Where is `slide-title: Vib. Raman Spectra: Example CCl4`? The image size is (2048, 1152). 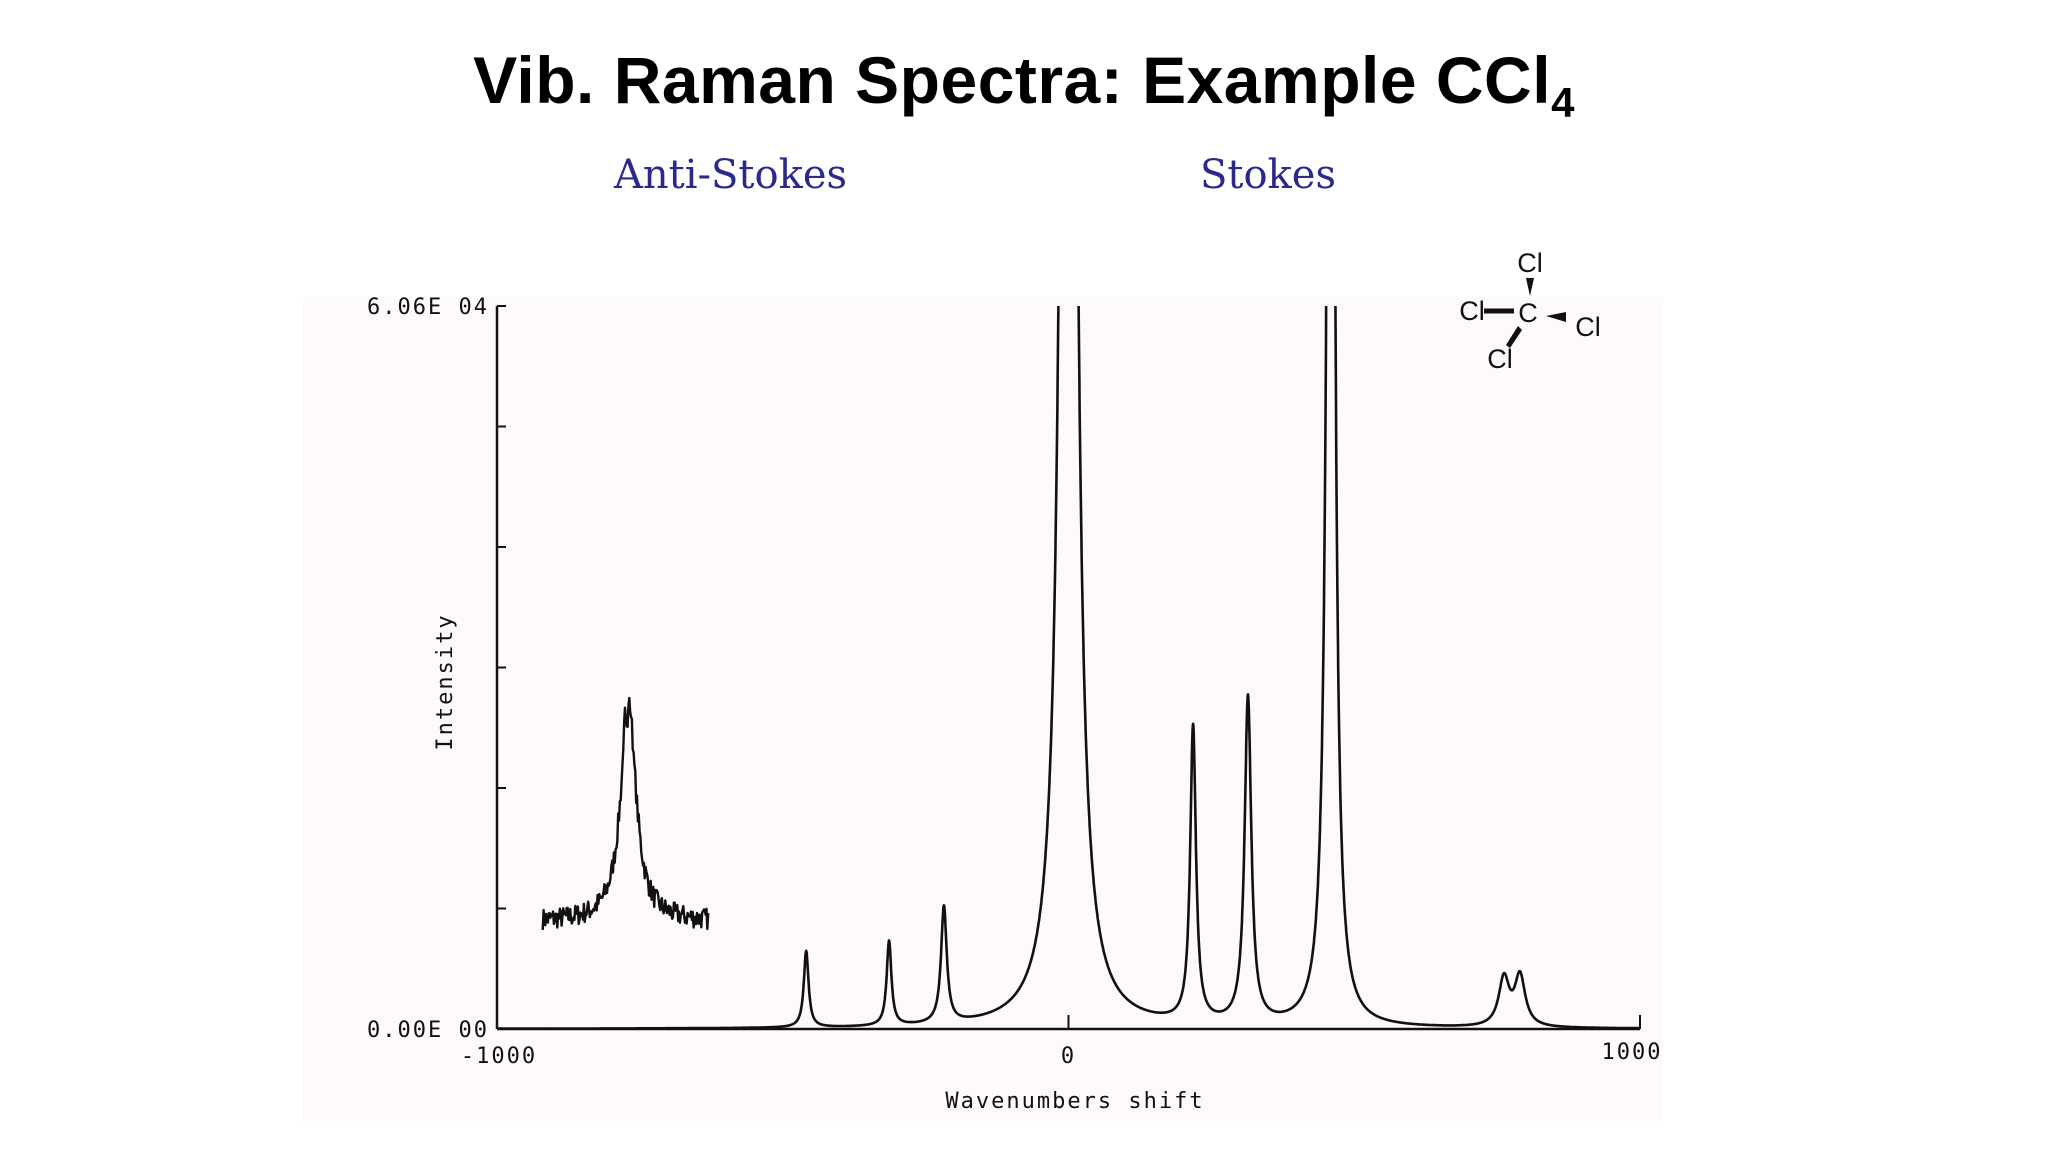
slide-title: Vib. Raman Spectra: Example CCl4 is located at coordinates (1024, 83).